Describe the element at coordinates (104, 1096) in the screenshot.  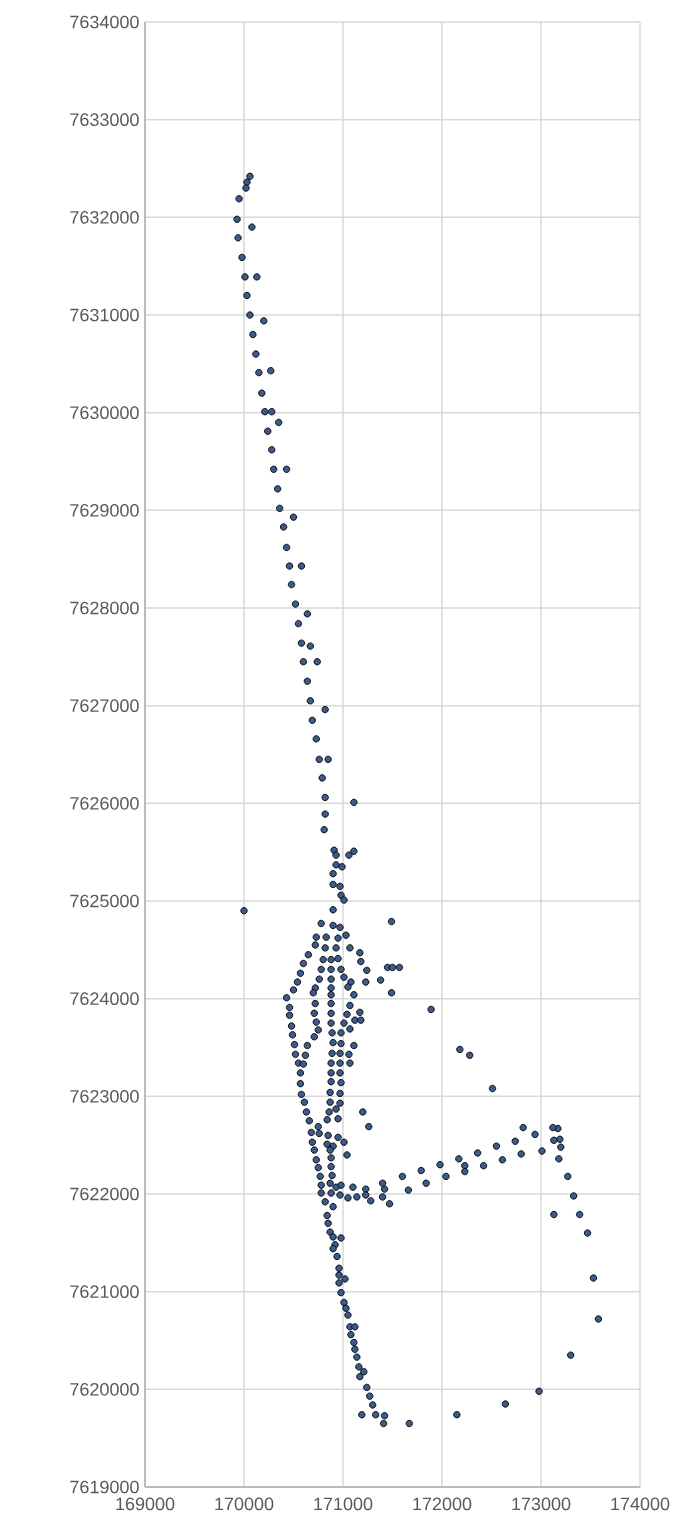
I see `y-tick-label: 7623000` at that location.